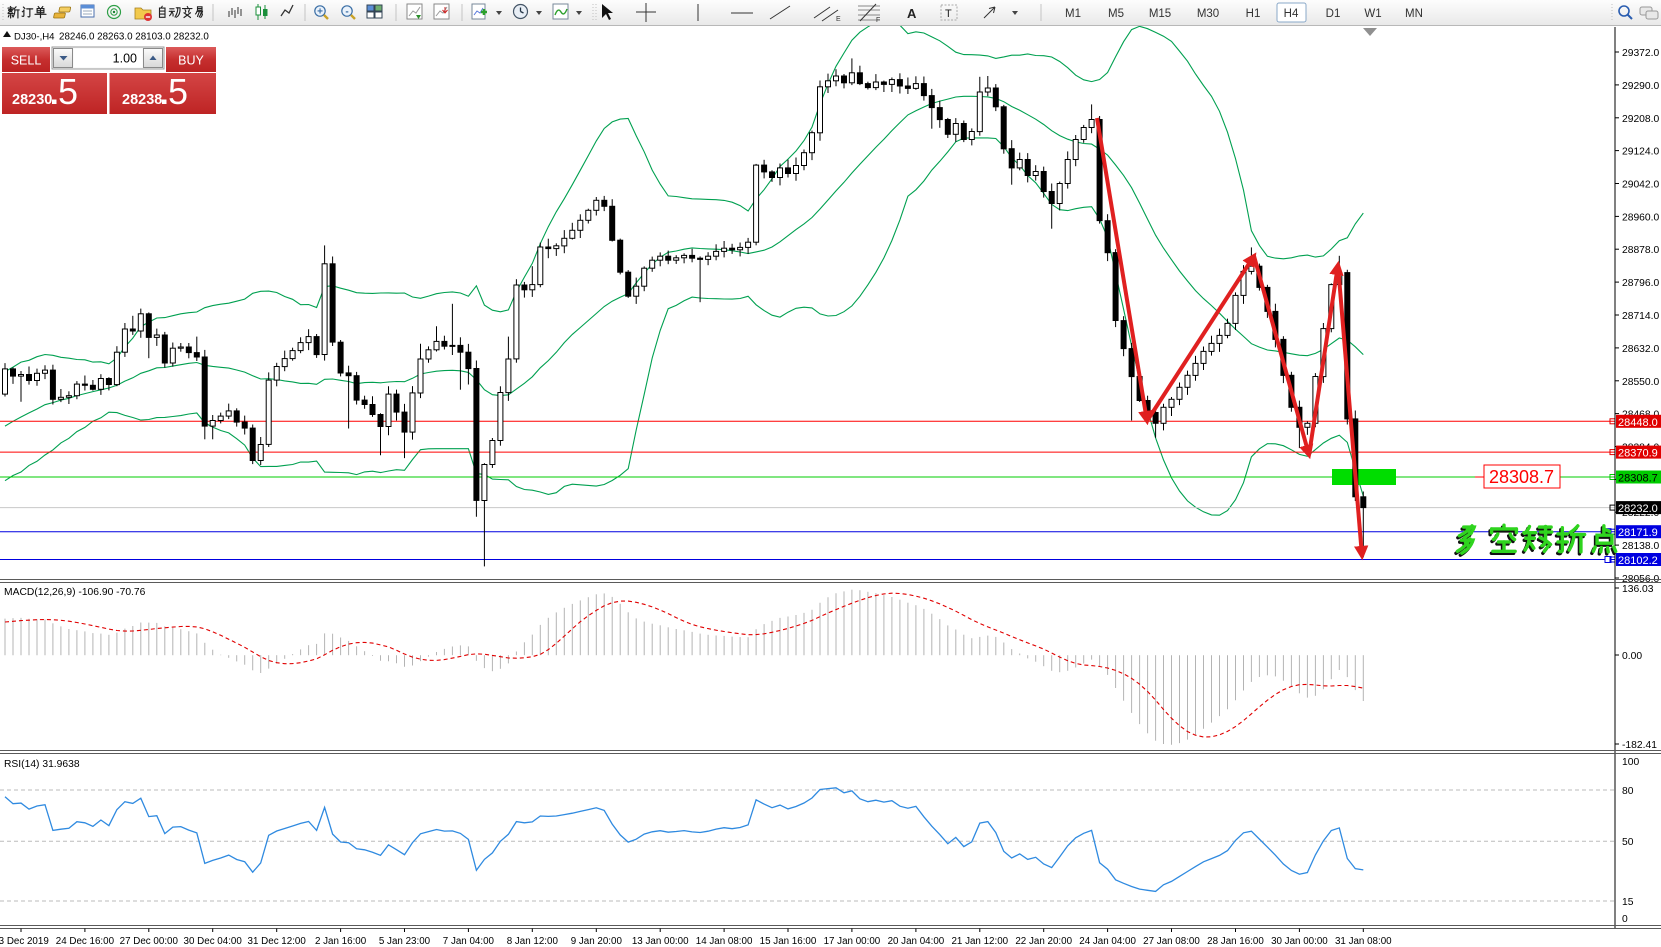 This screenshot has width=1661, height=947. I want to click on svg-text: E, so click(838, 19).